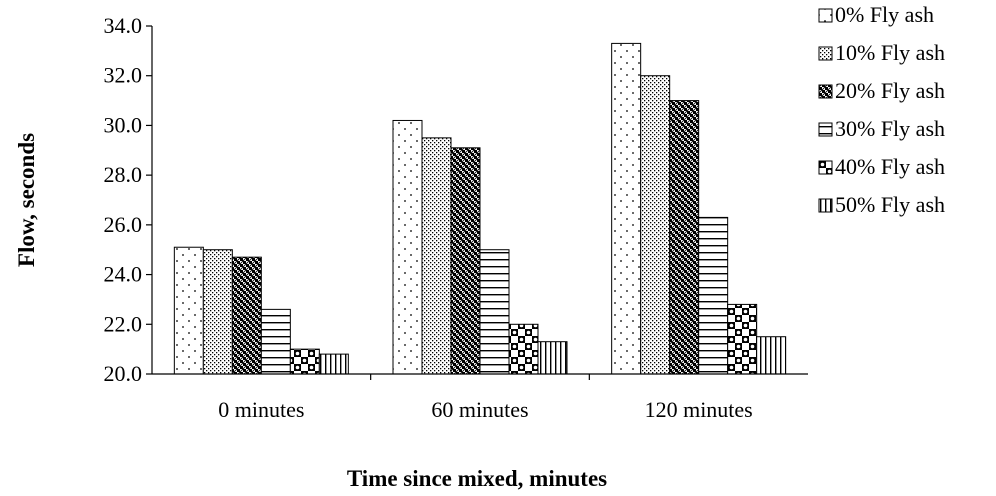 The height and width of the screenshot is (496, 996). I want to click on x-axis-ticks: 0 minutes 60 minutes 120 minutes, so click(485, 398).